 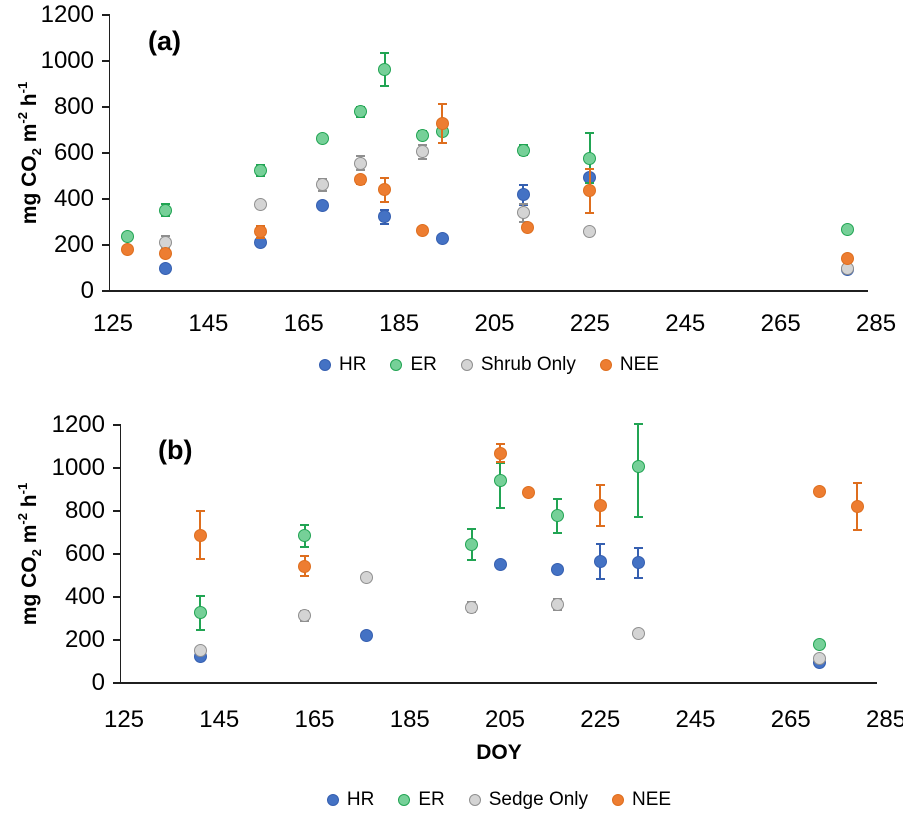 I want to click on legend-label: ER, so click(x=431, y=799).